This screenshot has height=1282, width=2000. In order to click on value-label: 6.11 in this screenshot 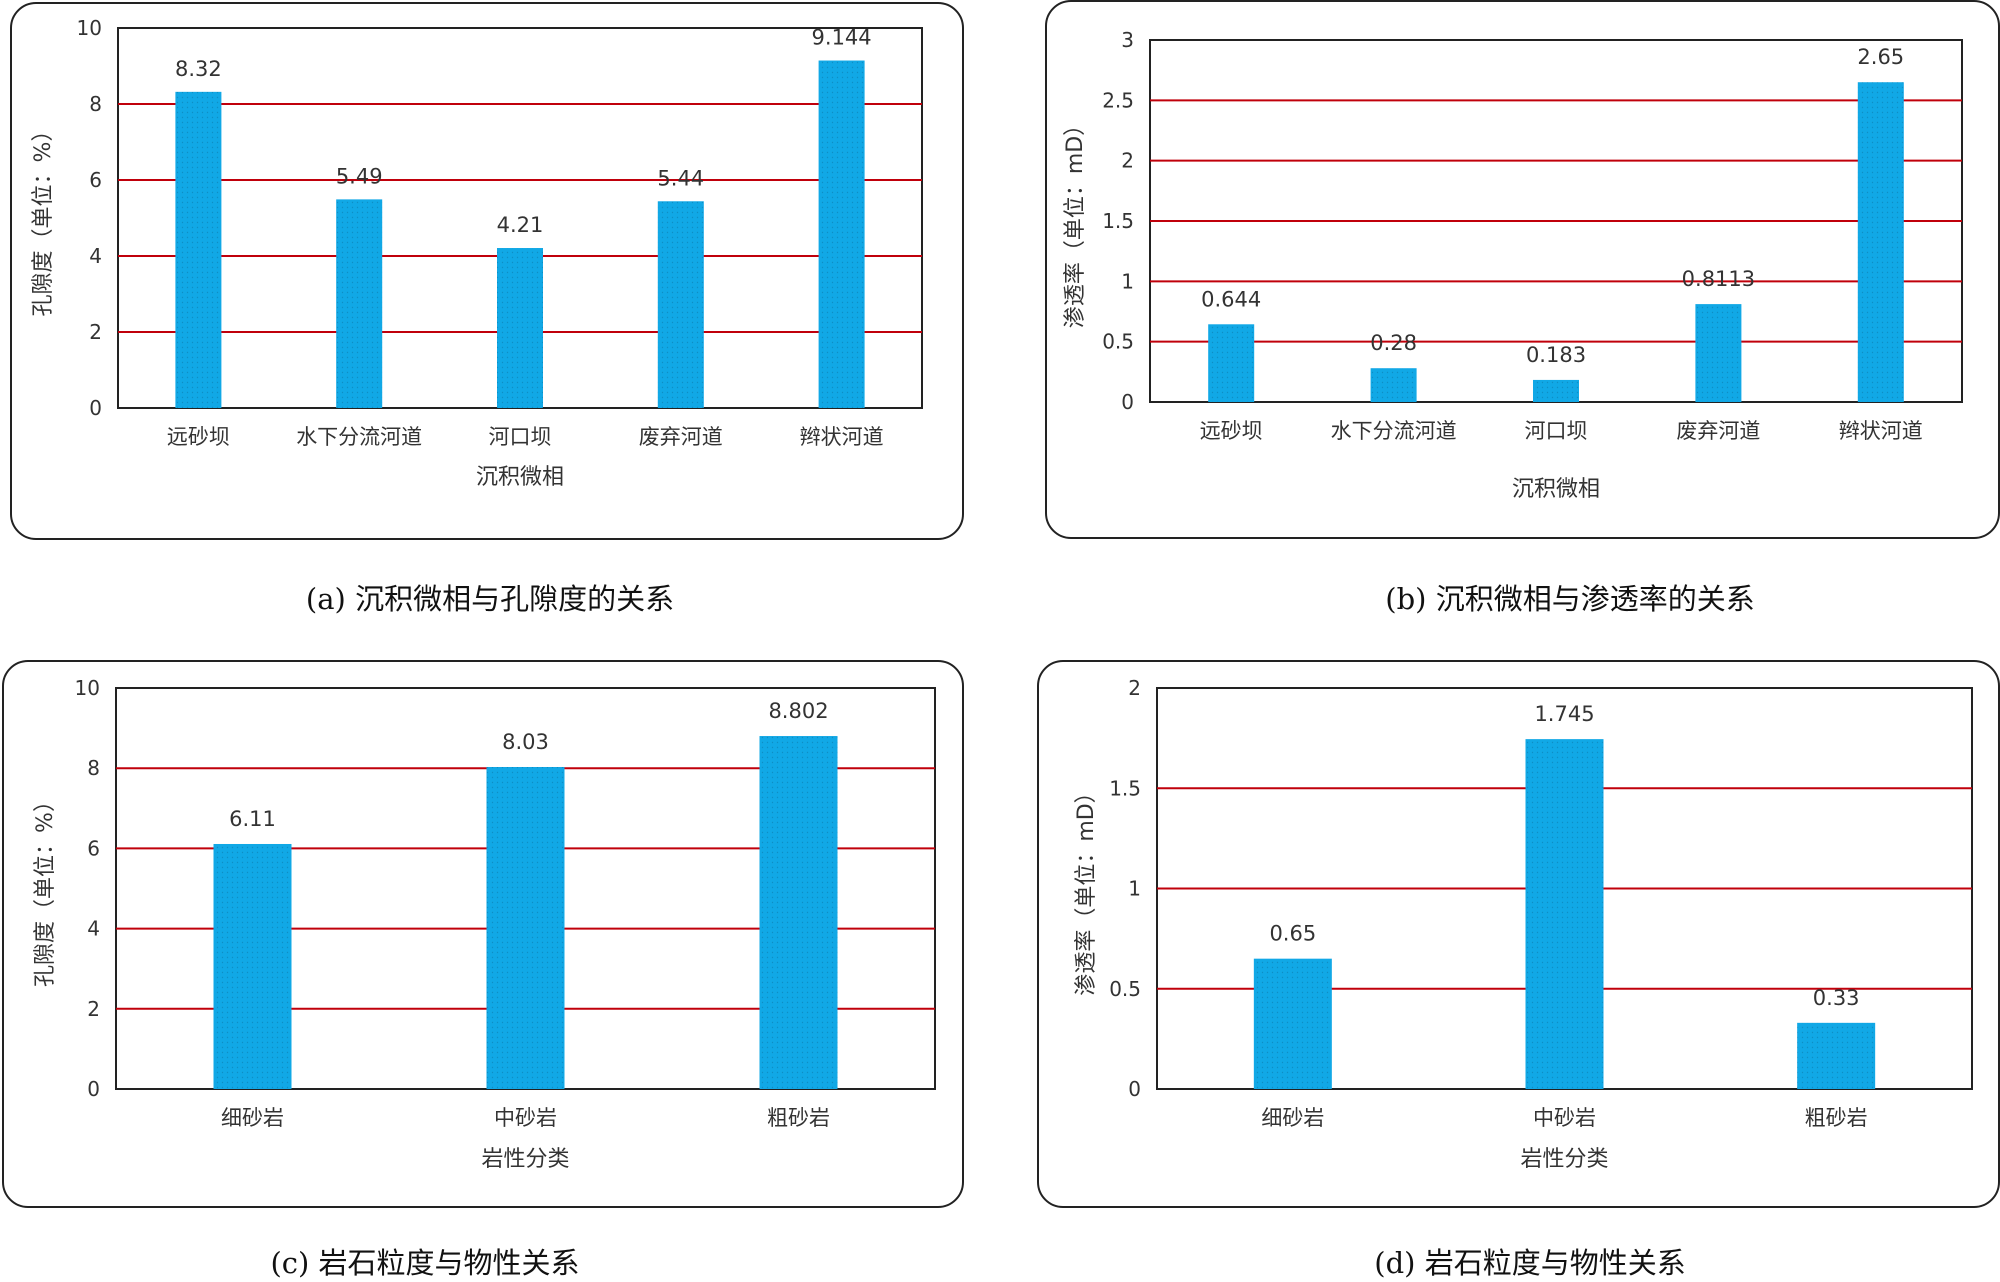, I will do `click(252, 819)`.